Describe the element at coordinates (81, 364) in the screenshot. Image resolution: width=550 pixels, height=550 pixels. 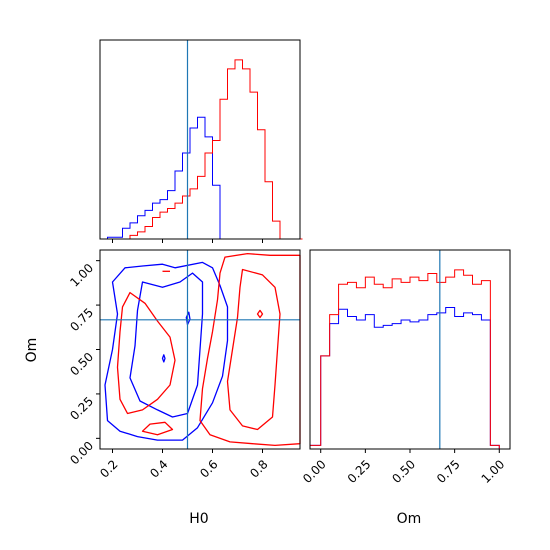
I see `y-tick-label: 0.50` at that location.